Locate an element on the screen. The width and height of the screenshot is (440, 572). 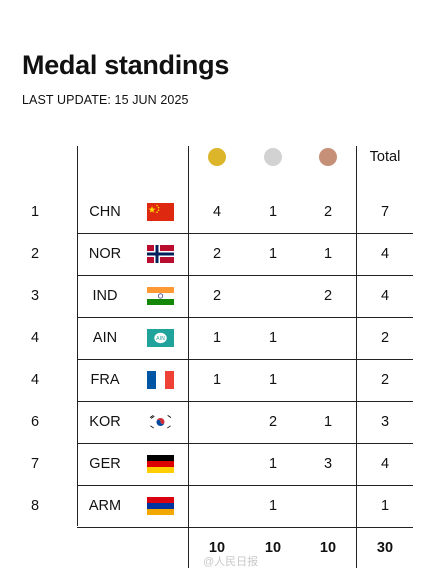
country-code: FRA is located at coordinates (105, 380).